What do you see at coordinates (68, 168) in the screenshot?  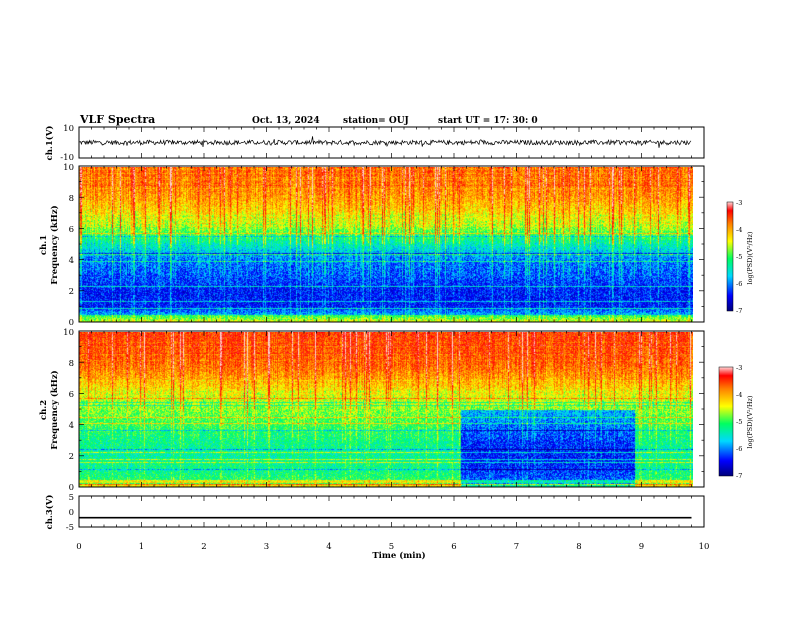 I see `ch1-freq-tick-10: 10` at bounding box center [68, 168].